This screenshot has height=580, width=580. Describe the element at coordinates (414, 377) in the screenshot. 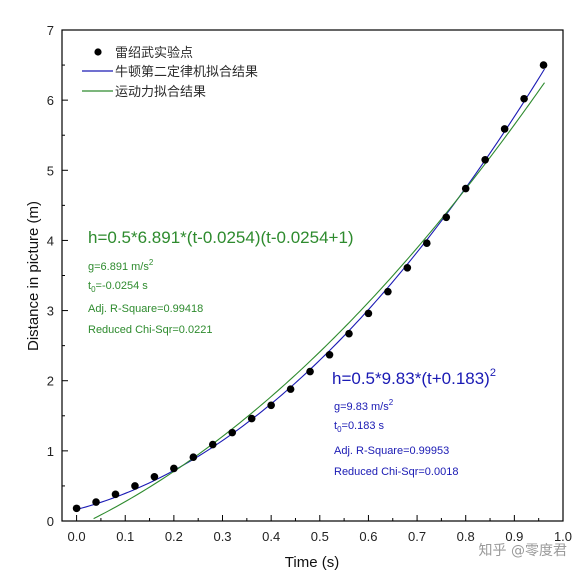

I see `newton-equation: h=0.5*9.83*(t+0.183)2` at that location.